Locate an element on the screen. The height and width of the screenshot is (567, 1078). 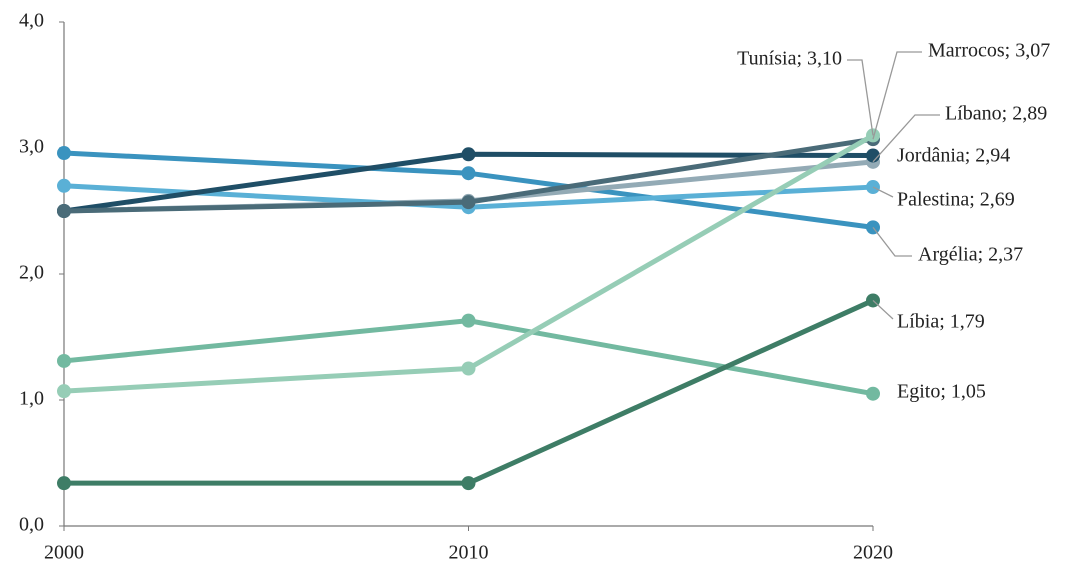
data-label: Líbano; 2,89 is located at coordinates (996, 114).